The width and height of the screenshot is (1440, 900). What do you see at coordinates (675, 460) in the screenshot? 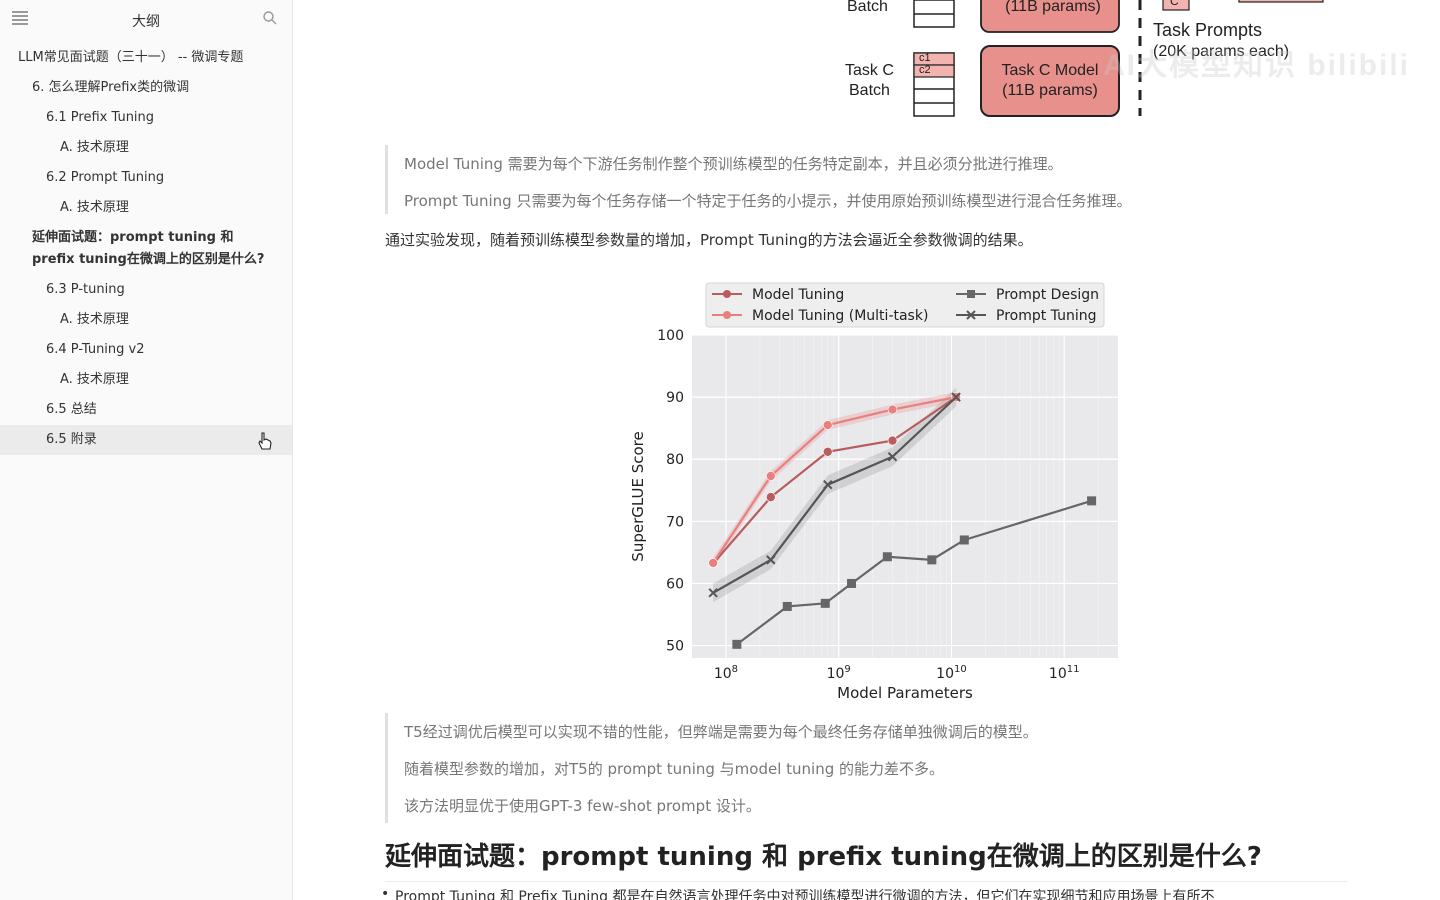
I see `y-tick-label: 80` at bounding box center [675, 460].